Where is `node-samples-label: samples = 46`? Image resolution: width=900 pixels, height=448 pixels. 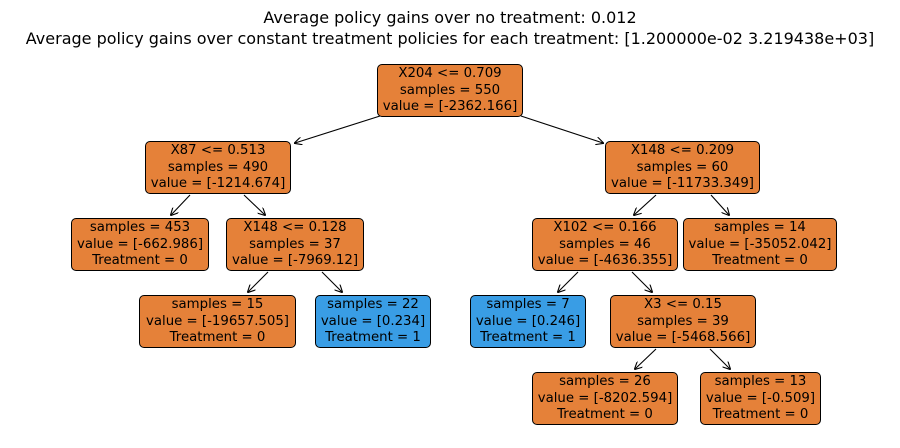
node-samples-label: samples = 46 is located at coordinates (605, 244).